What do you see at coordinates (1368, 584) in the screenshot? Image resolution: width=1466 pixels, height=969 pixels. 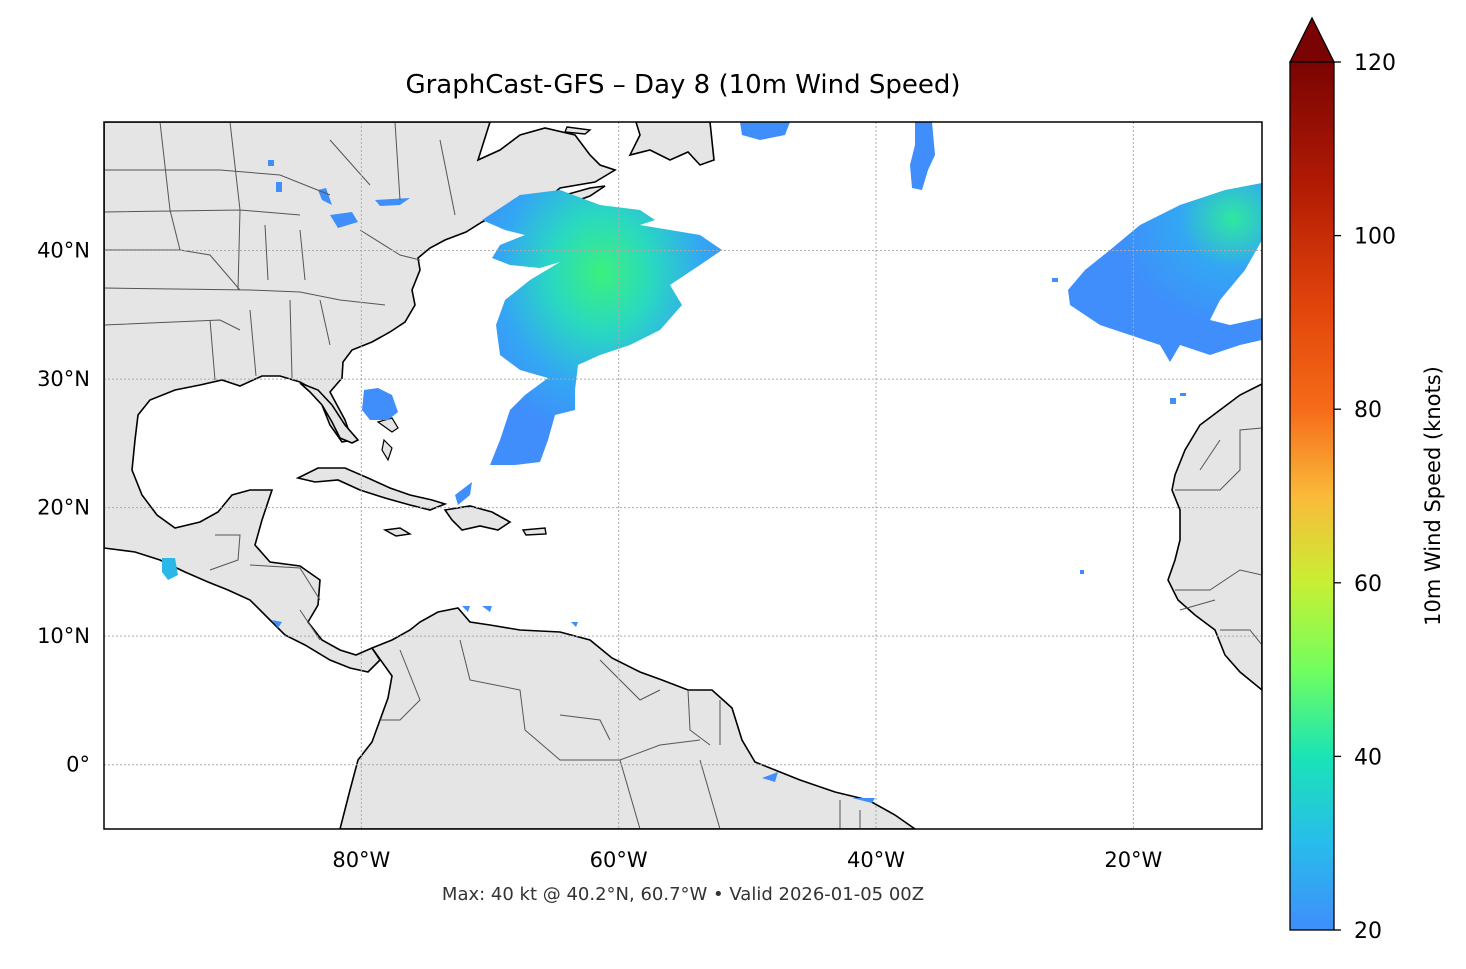 I see `colorbar-tick-label: 60` at bounding box center [1368, 584].